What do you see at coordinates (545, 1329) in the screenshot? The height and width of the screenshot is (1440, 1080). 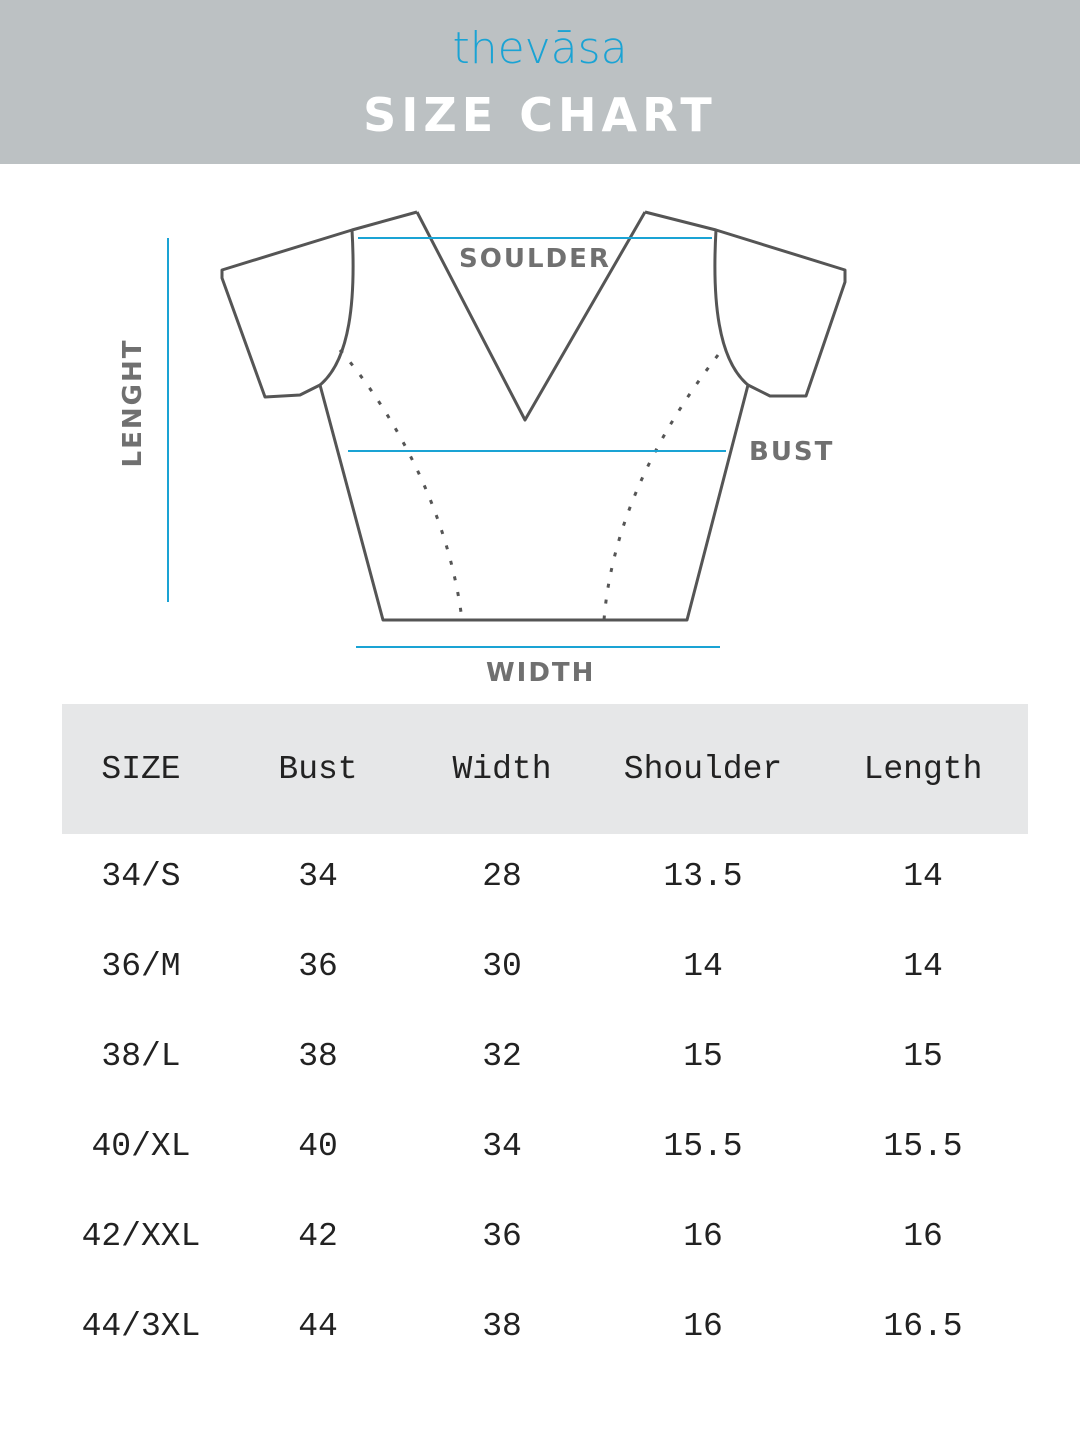 I see `table-row: 44/3XL 44 38 16 16.5` at bounding box center [545, 1329].